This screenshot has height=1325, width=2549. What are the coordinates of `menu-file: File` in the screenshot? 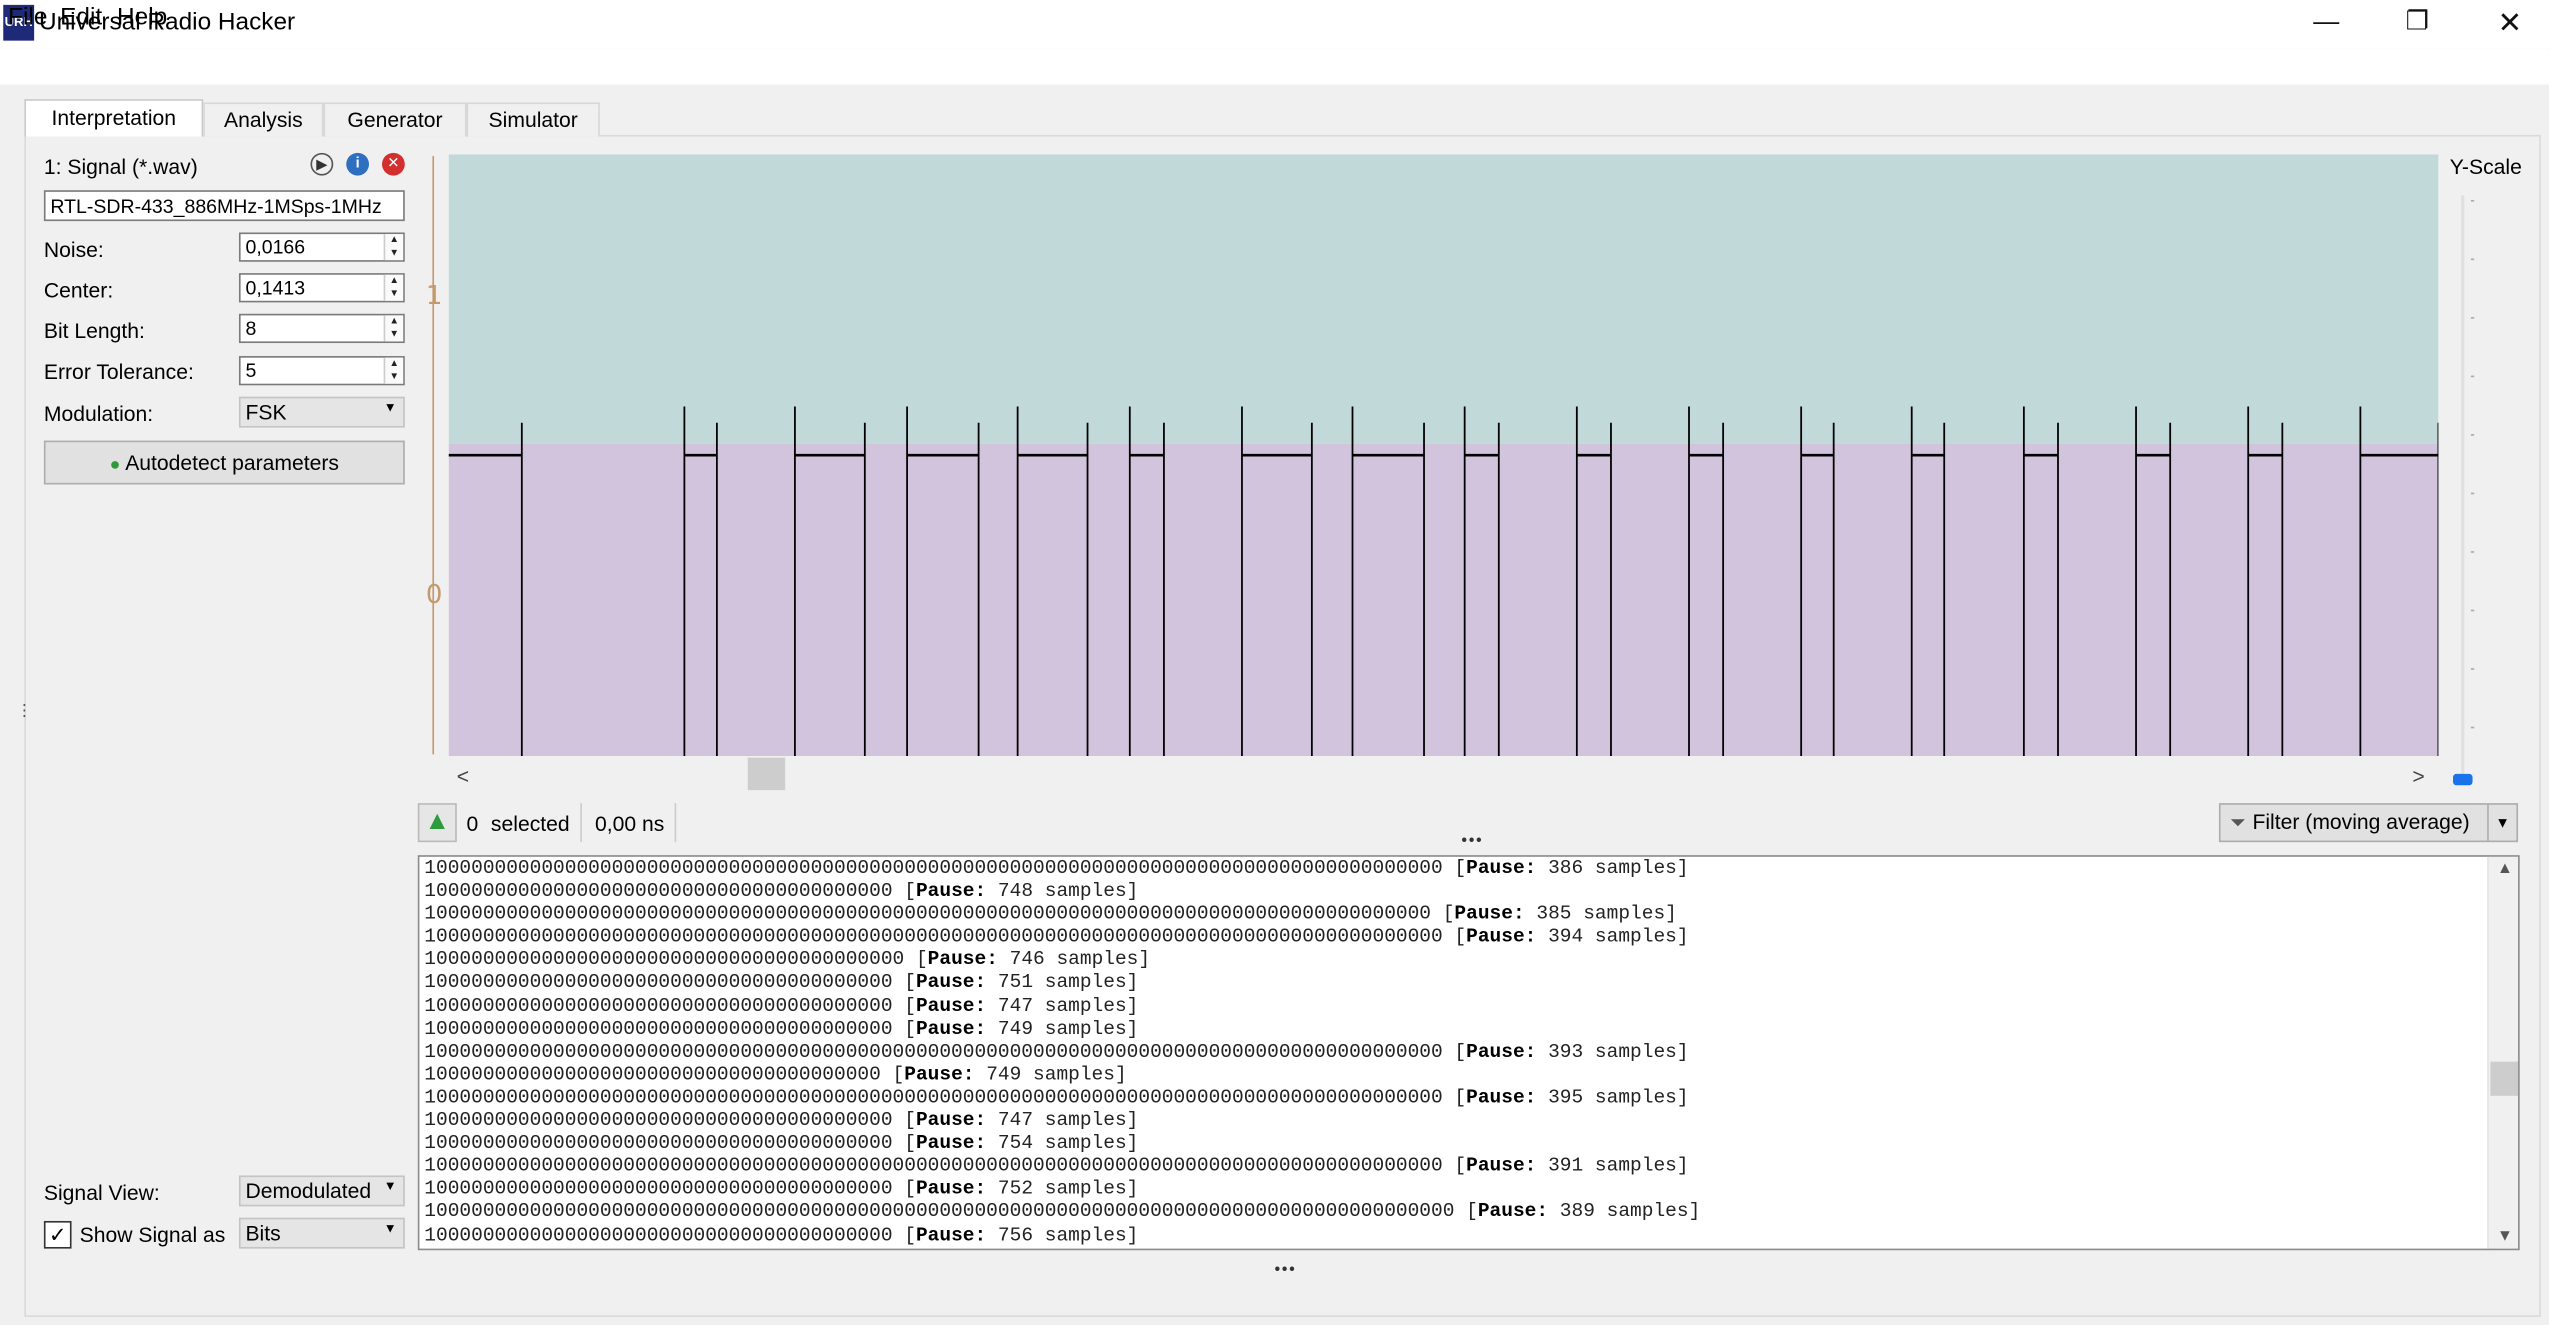 It's located at (28, 17).